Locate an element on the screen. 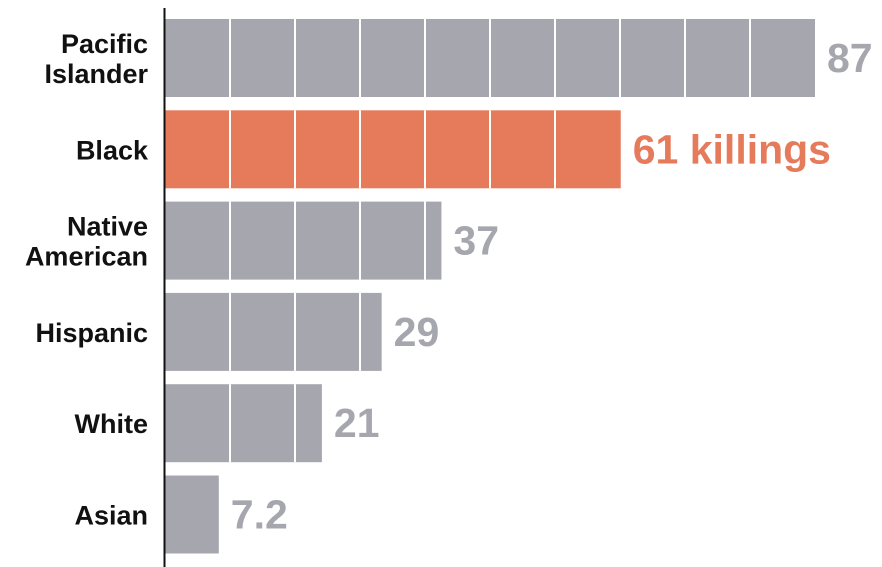  bar-black is located at coordinates (393, 149).